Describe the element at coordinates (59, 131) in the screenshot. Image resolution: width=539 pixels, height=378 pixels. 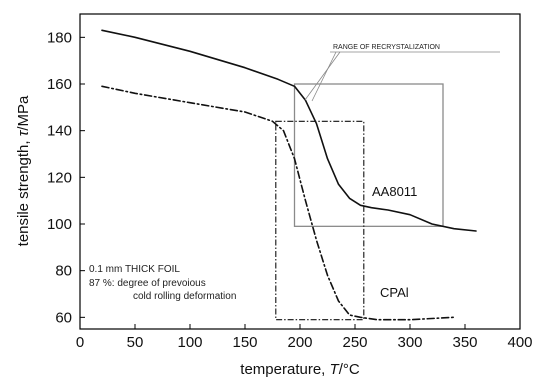
I see `y-tick-label: 140` at that location.